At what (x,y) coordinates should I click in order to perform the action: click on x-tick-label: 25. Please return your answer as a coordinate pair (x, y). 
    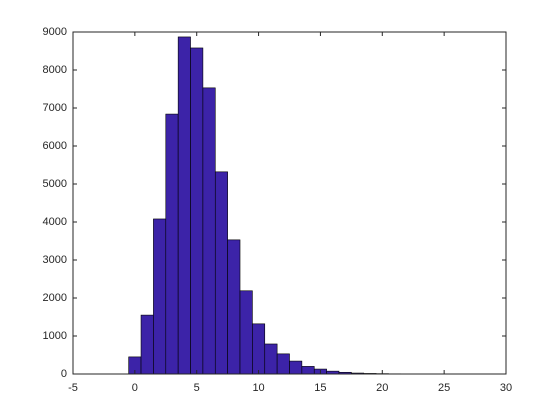
    Looking at the image, I should click on (444, 388).